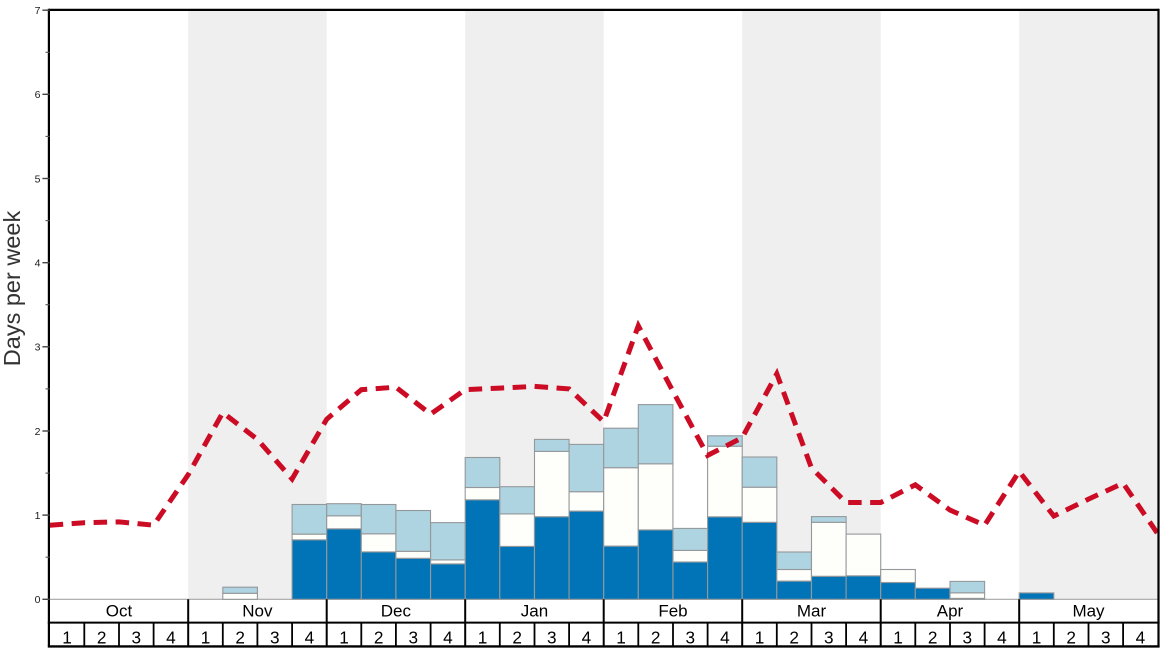 This screenshot has width=1168, height=648. Describe the element at coordinates (119, 610) in the screenshot. I see `svg-text: Oct` at that location.